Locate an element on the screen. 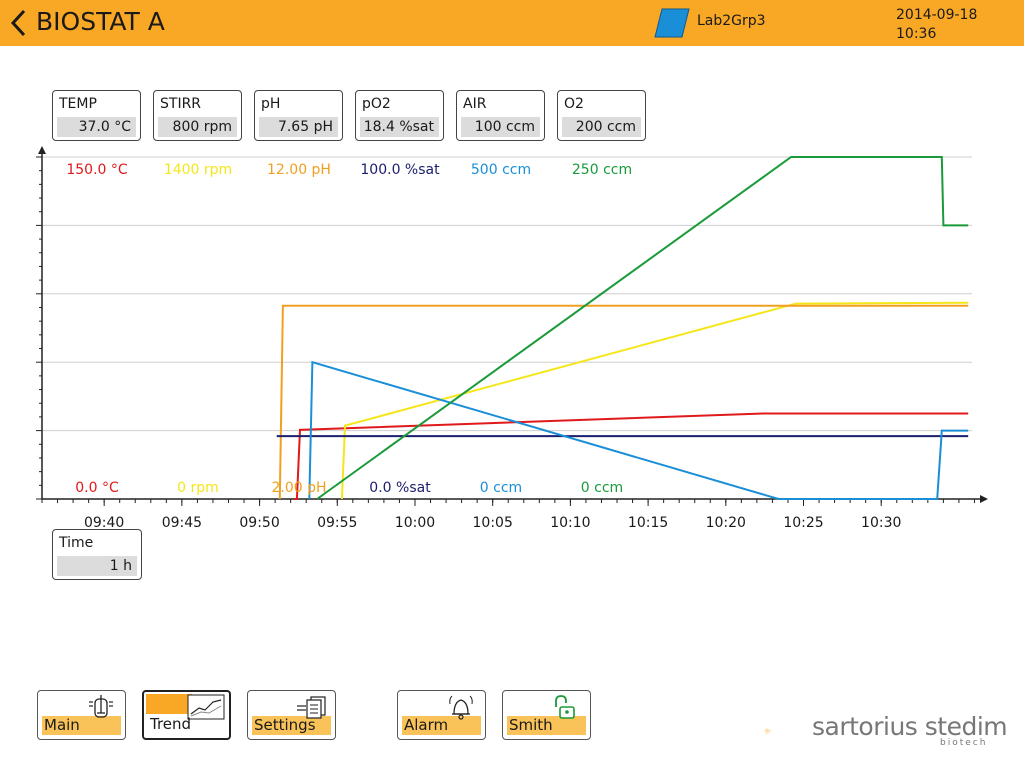  param-stirr: STIRR 800 rpm is located at coordinates (197, 115).